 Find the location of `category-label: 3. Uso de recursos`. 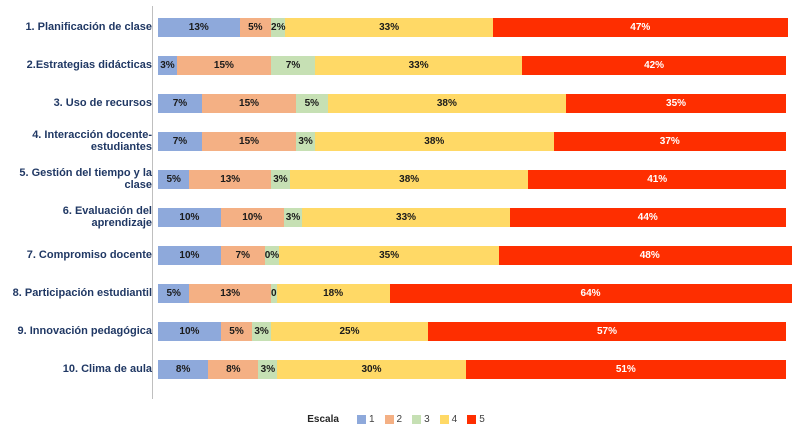

category-label: 3. Uso de recursos is located at coordinates (102, 102).